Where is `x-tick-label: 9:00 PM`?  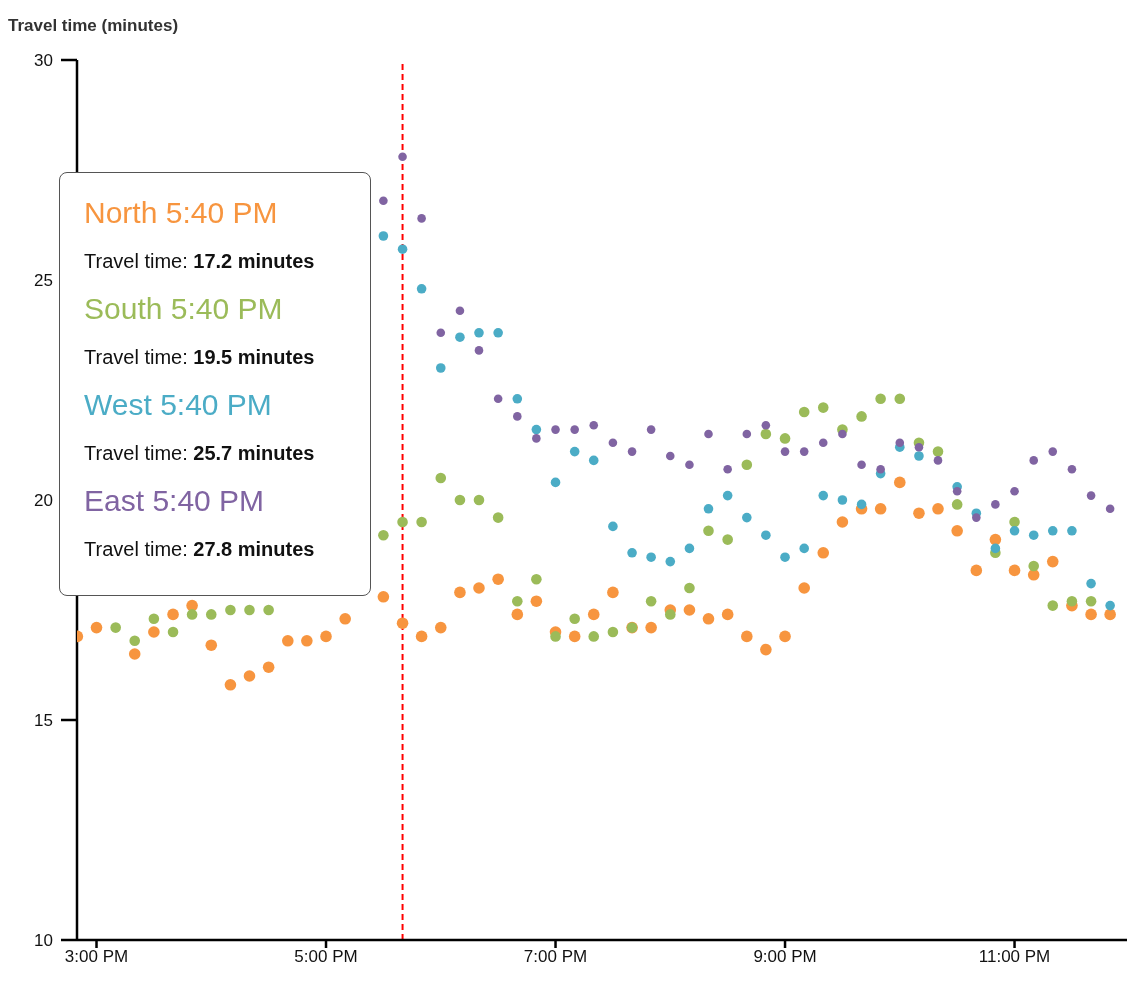 x-tick-label: 9:00 PM is located at coordinates (785, 957).